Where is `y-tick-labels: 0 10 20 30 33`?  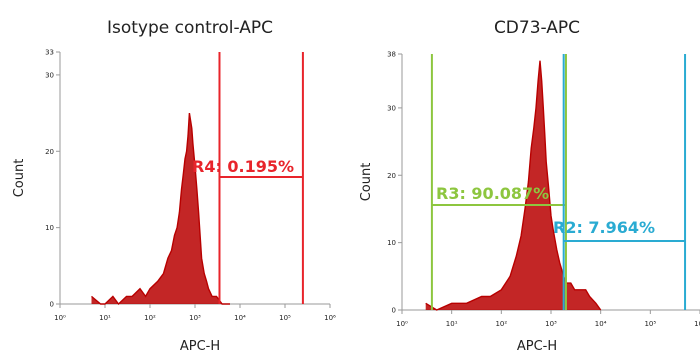
y-tick-labels: 0 10 20 30 33 is located at coordinates (49, 179).